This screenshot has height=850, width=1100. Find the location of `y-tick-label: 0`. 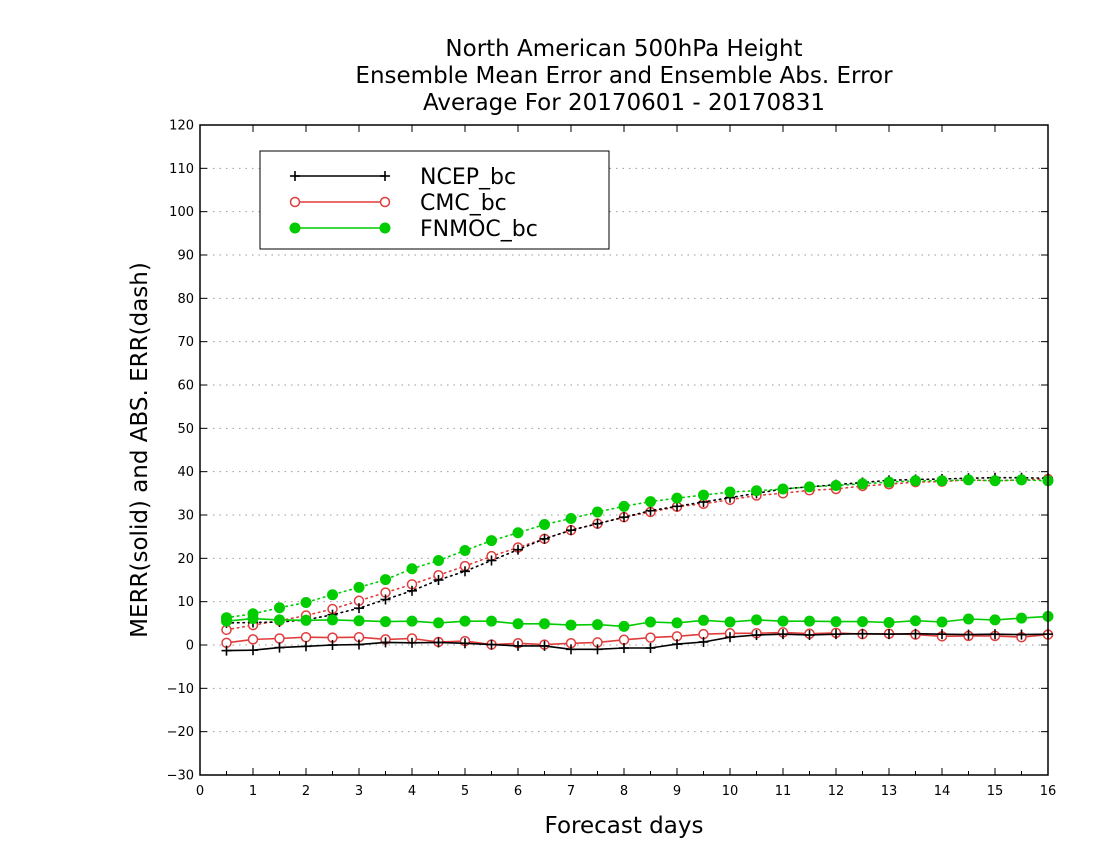

y-tick-label: 0 is located at coordinates (190, 646).